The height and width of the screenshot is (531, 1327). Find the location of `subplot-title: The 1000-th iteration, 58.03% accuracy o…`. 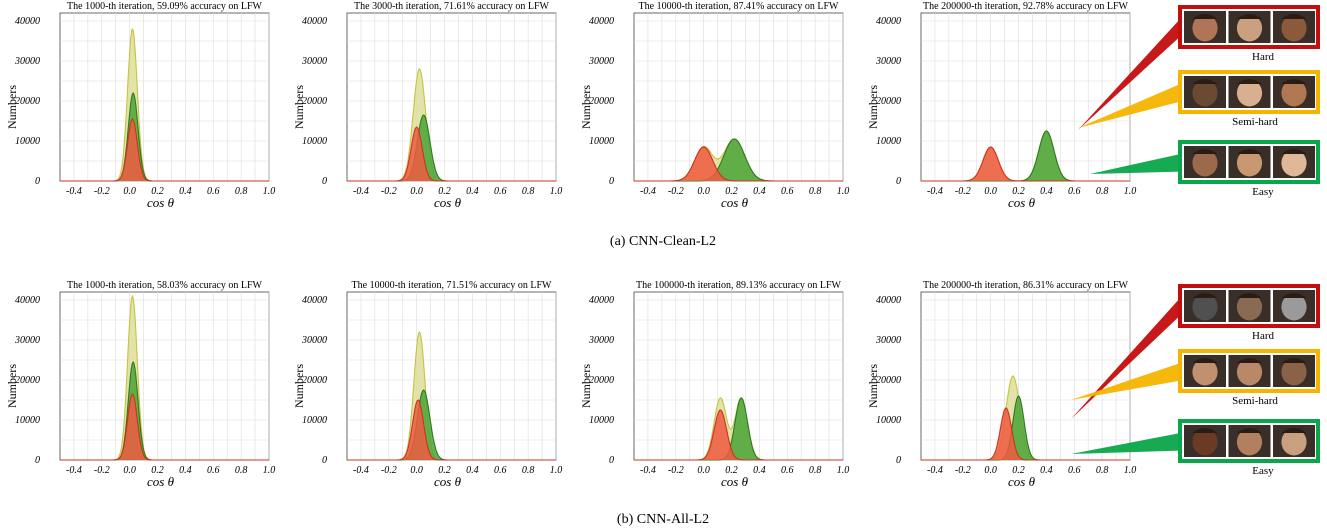

subplot-title: The 1000-th iteration, 58.03% accuracy o… is located at coordinates (164, 285).